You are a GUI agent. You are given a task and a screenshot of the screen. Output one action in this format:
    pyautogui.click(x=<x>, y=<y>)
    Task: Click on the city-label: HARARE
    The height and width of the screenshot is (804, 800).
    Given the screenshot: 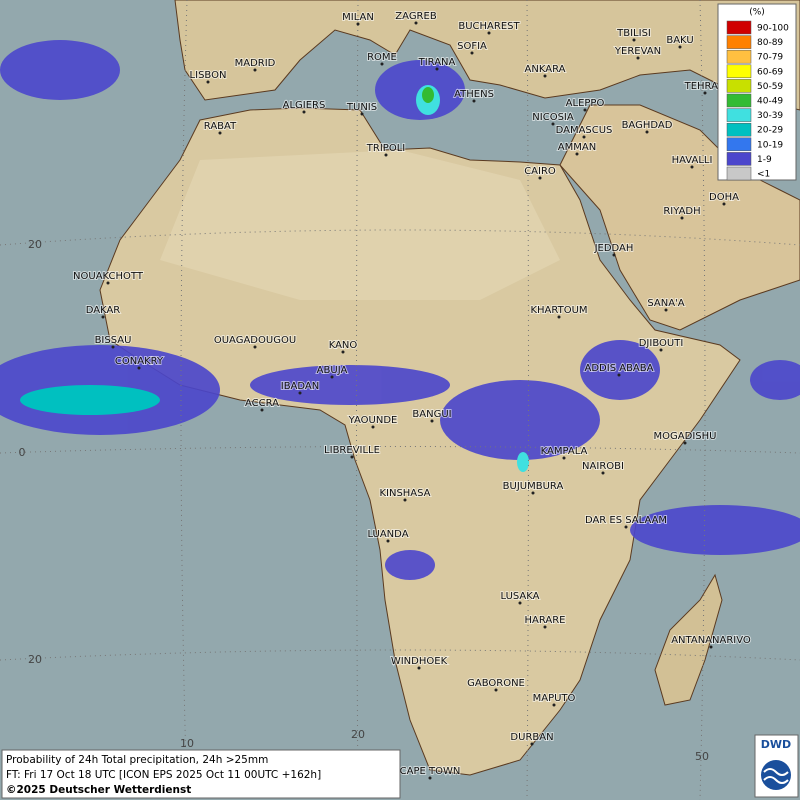 What is the action you would take?
    pyautogui.click(x=544, y=620)
    